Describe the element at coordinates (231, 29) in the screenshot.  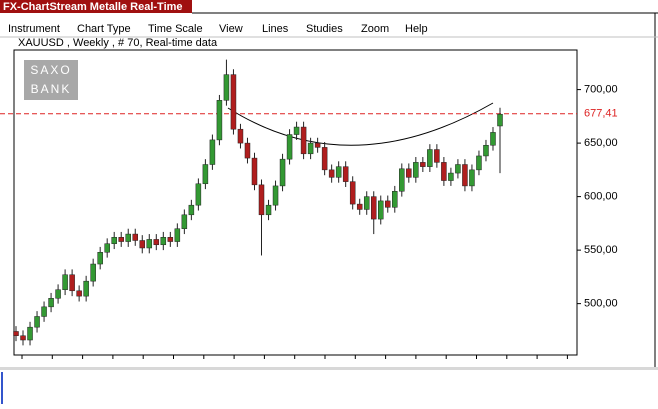
I see `menu-item: View` at that location.